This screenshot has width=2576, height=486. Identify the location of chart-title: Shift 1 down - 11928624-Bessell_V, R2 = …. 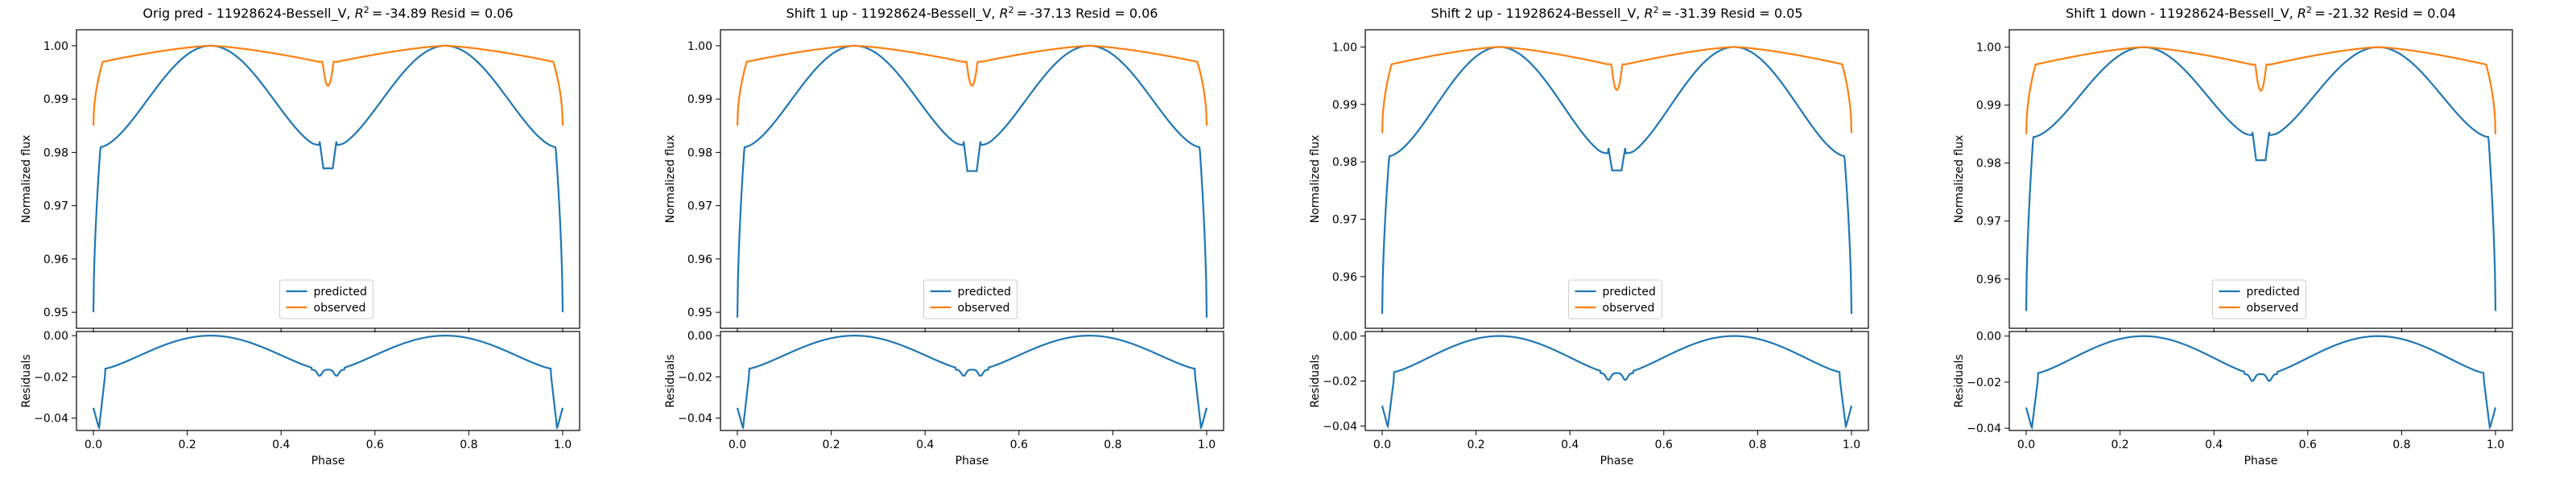
(2261, 13).